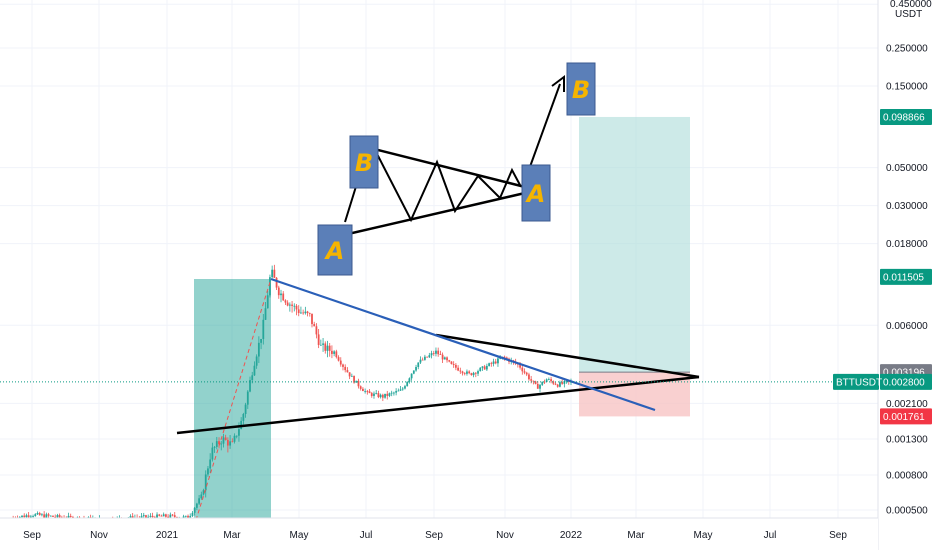 Image resolution: width=932 pixels, height=550 pixels. Describe the element at coordinates (903, 277) in the screenshot. I see `price-tag-label: 0.011505` at that location.